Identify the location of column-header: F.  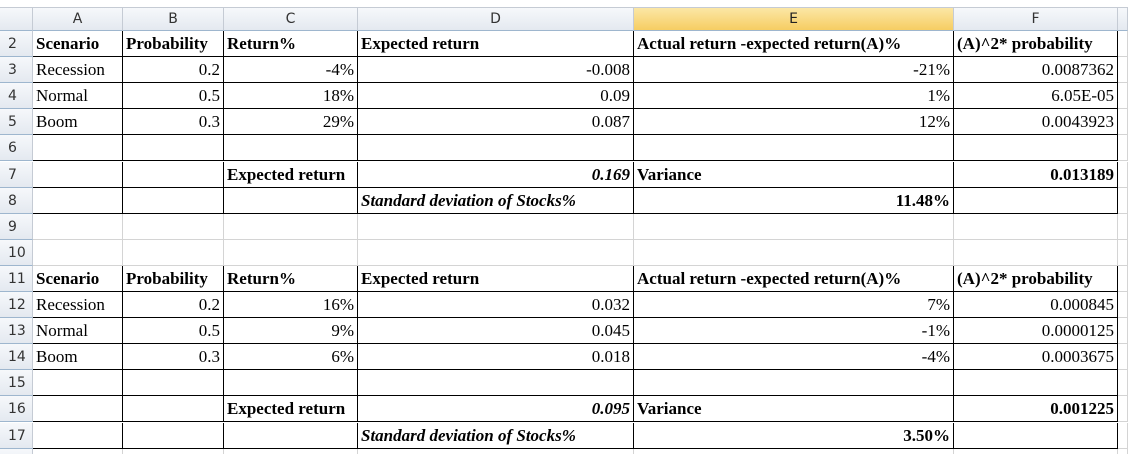
(1036, 19).